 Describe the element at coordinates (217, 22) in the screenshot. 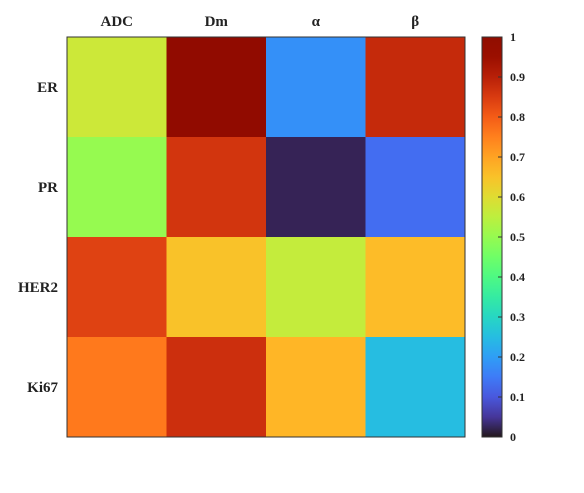

I see `x-tick-label: Dm` at that location.